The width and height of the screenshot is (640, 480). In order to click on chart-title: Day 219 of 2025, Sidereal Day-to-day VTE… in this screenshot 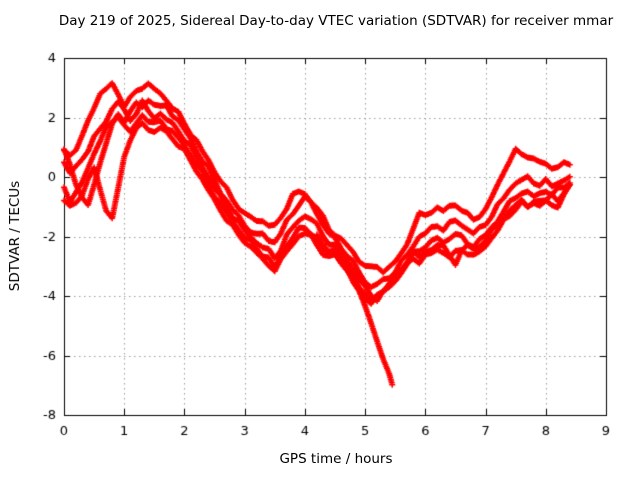, I will do `click(336, 21)`.